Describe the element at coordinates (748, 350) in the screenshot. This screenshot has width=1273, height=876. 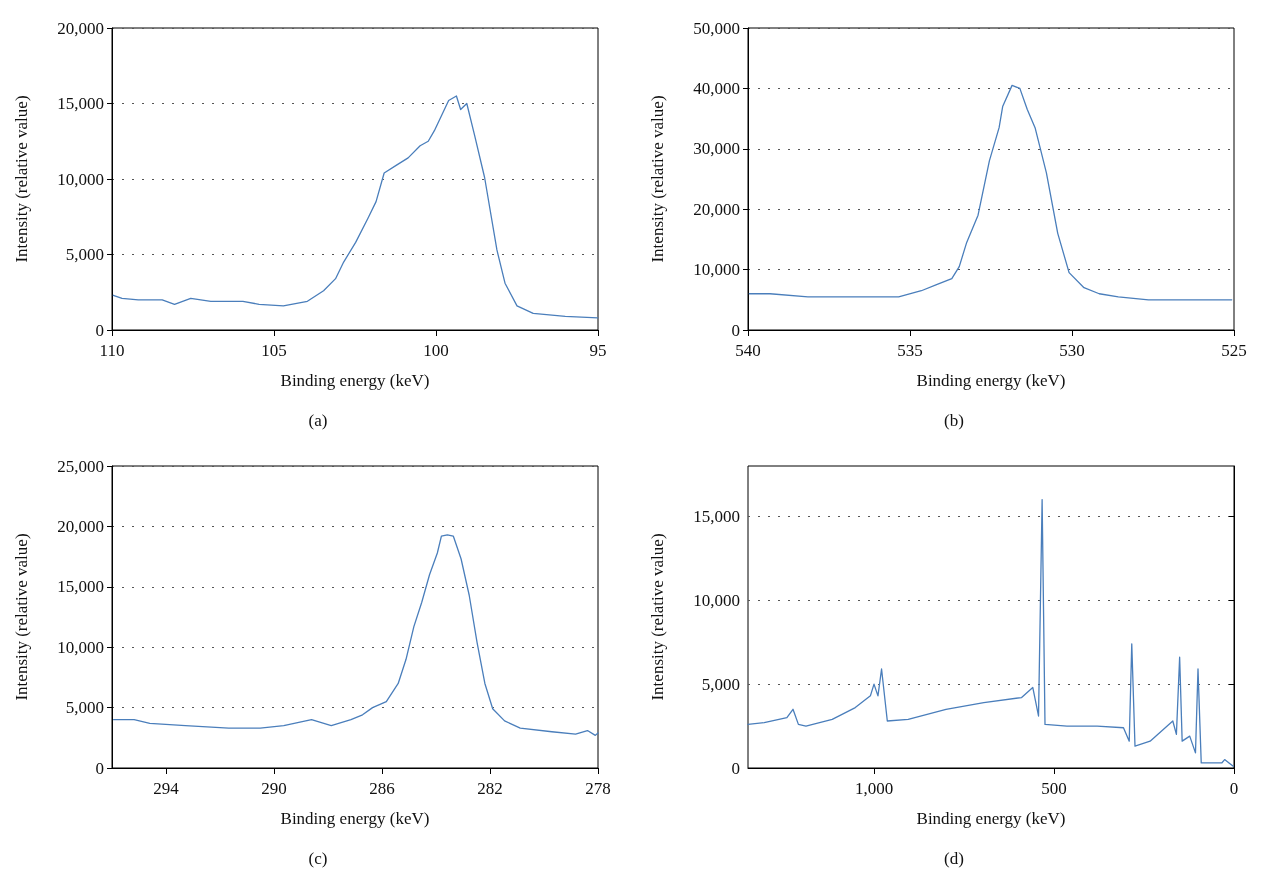
I see `x-tick-label: 540` at that location.